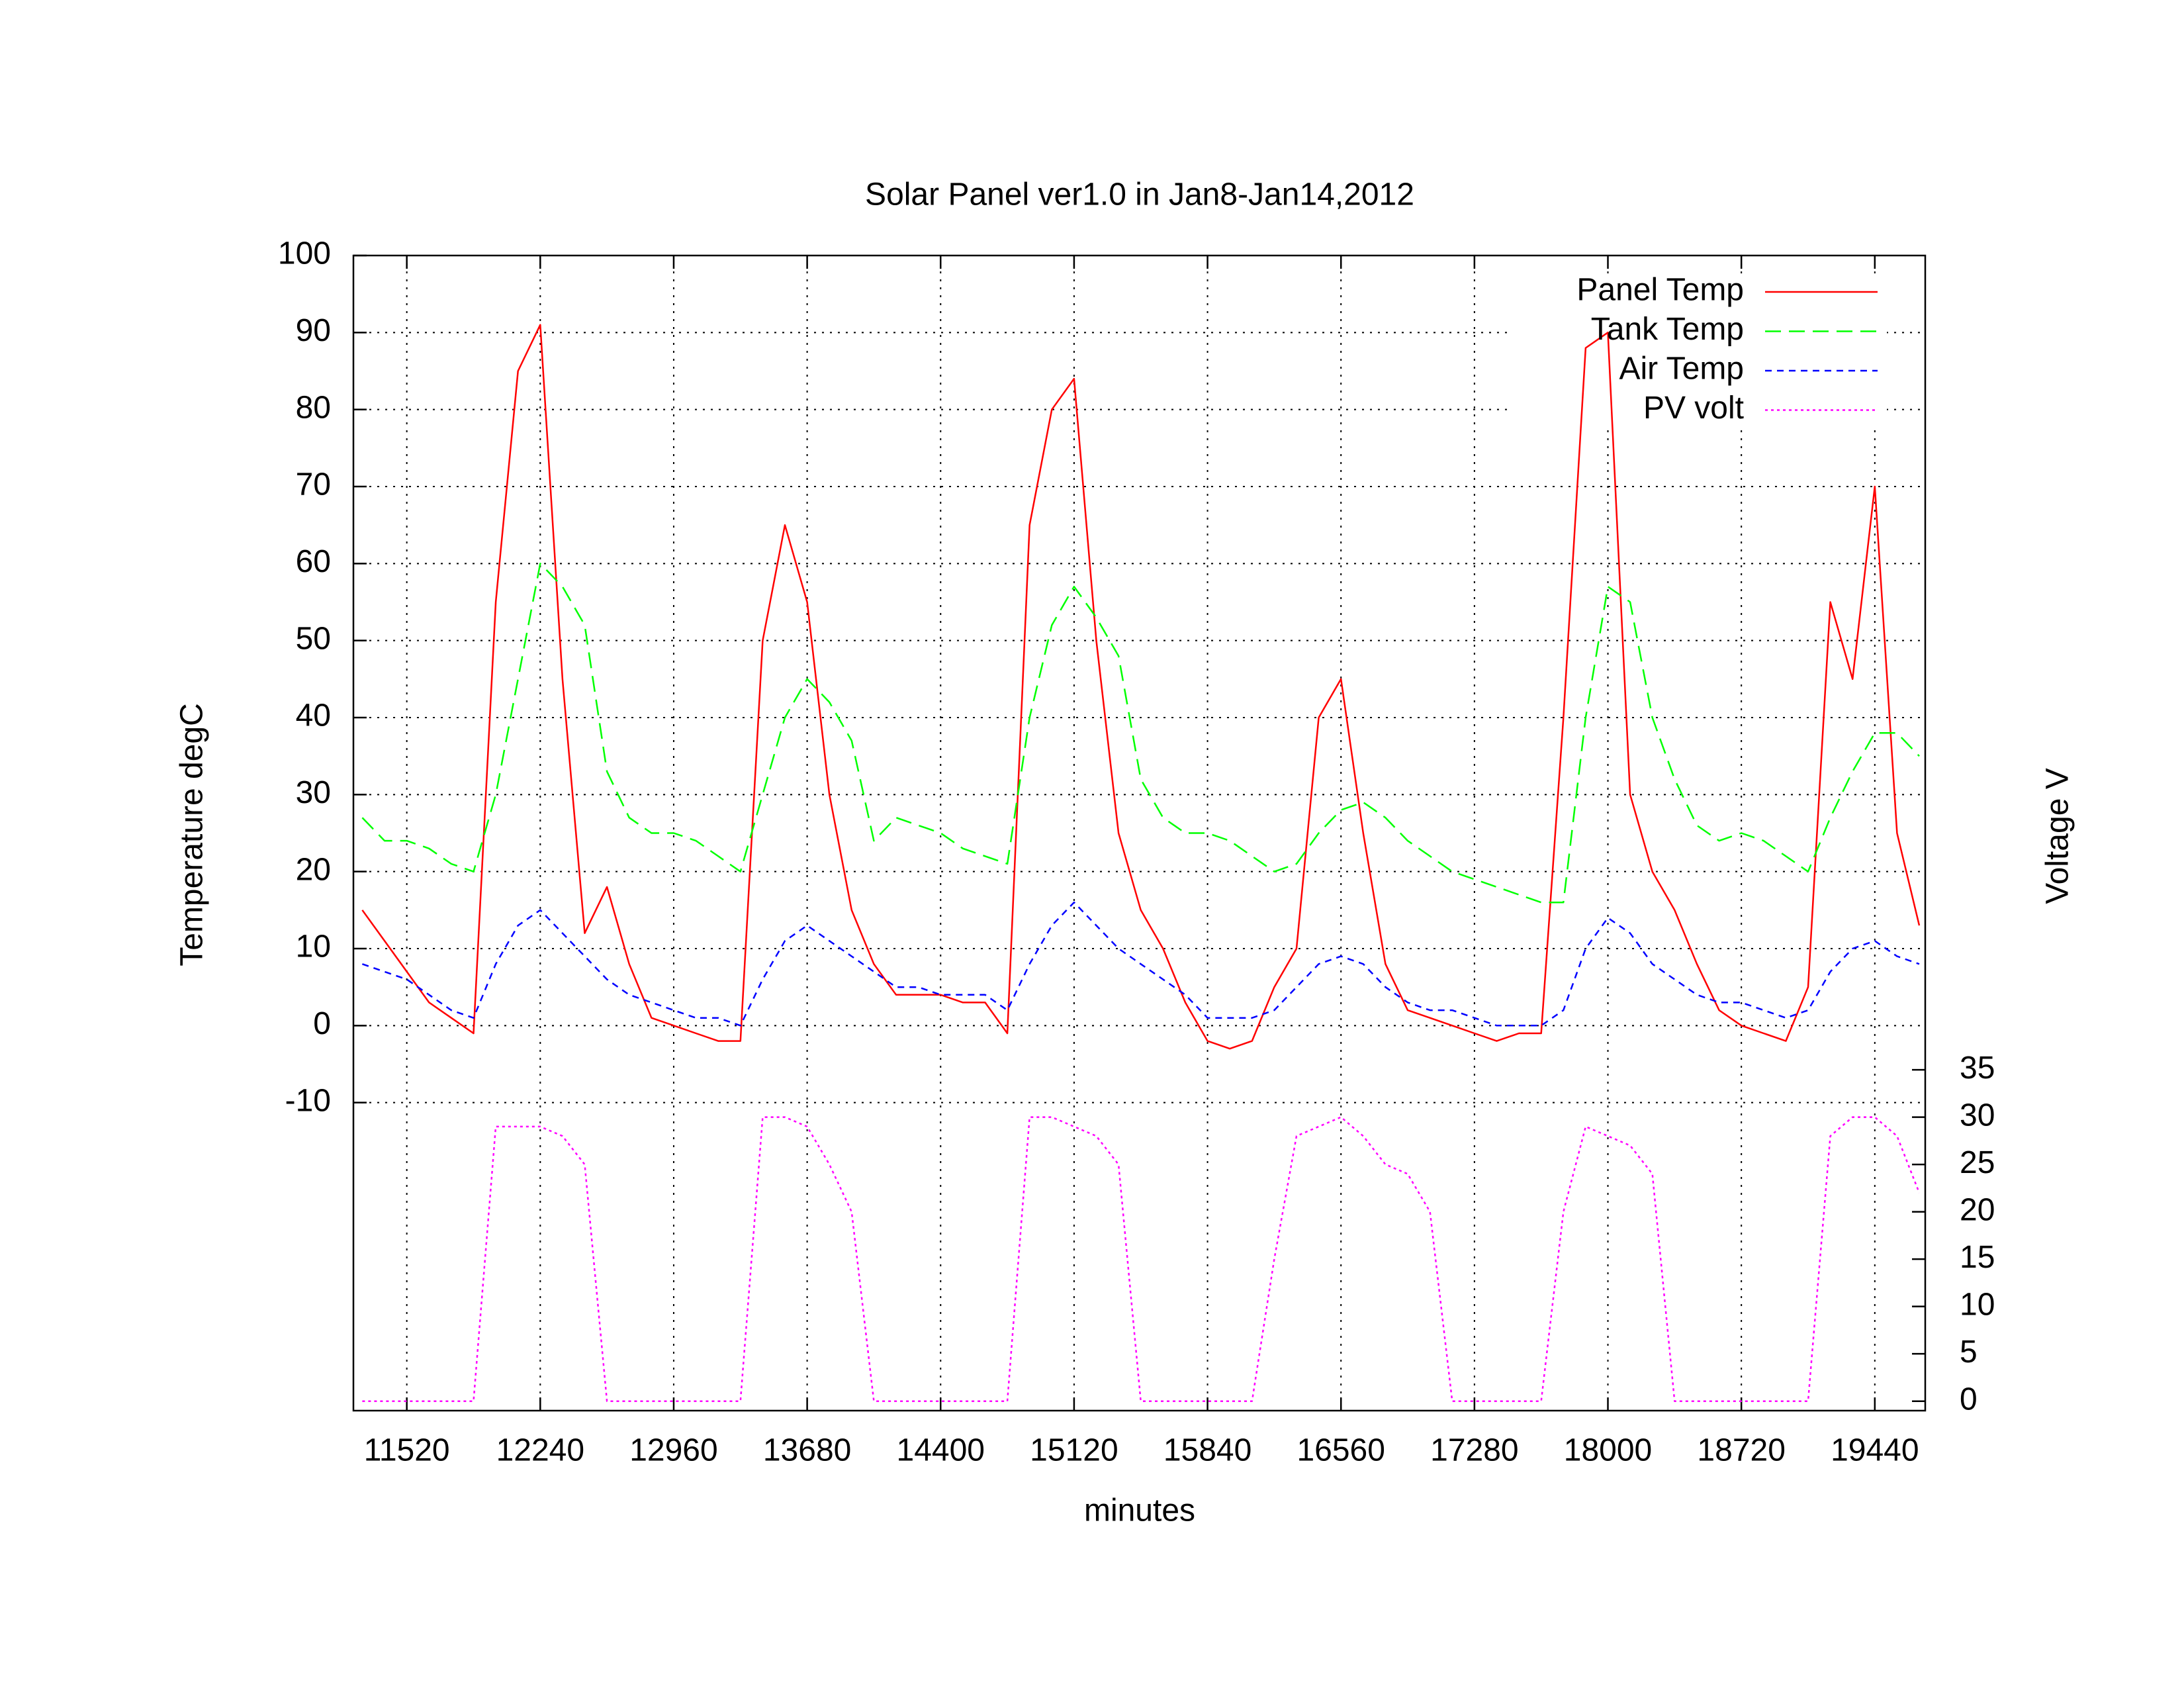  What do you see at coordinates (1074, 1450) in the screenshot?
I see `x-tick-label: 15120` at bounding box center [1074, 1450].